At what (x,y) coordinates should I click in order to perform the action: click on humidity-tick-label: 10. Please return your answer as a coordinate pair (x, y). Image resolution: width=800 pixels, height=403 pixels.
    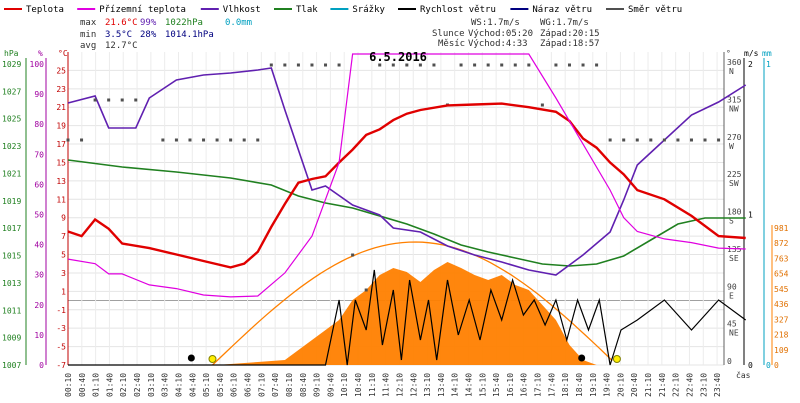
    Looking at the image, I should click on (39, 335).